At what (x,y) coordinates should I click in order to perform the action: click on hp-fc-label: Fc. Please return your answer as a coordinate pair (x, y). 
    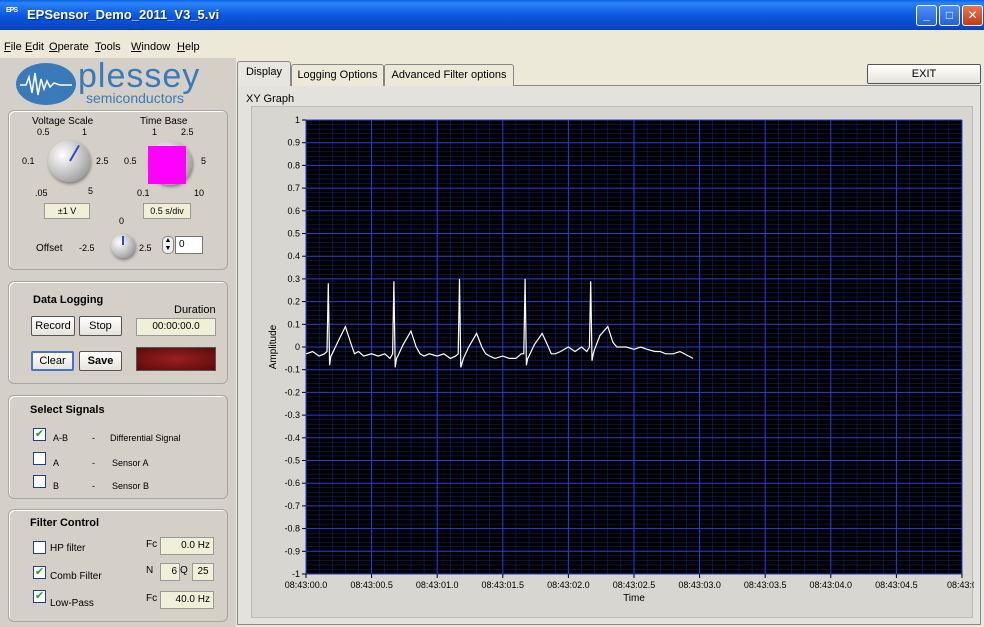
    Looking at the image, I should click on (152, 544).